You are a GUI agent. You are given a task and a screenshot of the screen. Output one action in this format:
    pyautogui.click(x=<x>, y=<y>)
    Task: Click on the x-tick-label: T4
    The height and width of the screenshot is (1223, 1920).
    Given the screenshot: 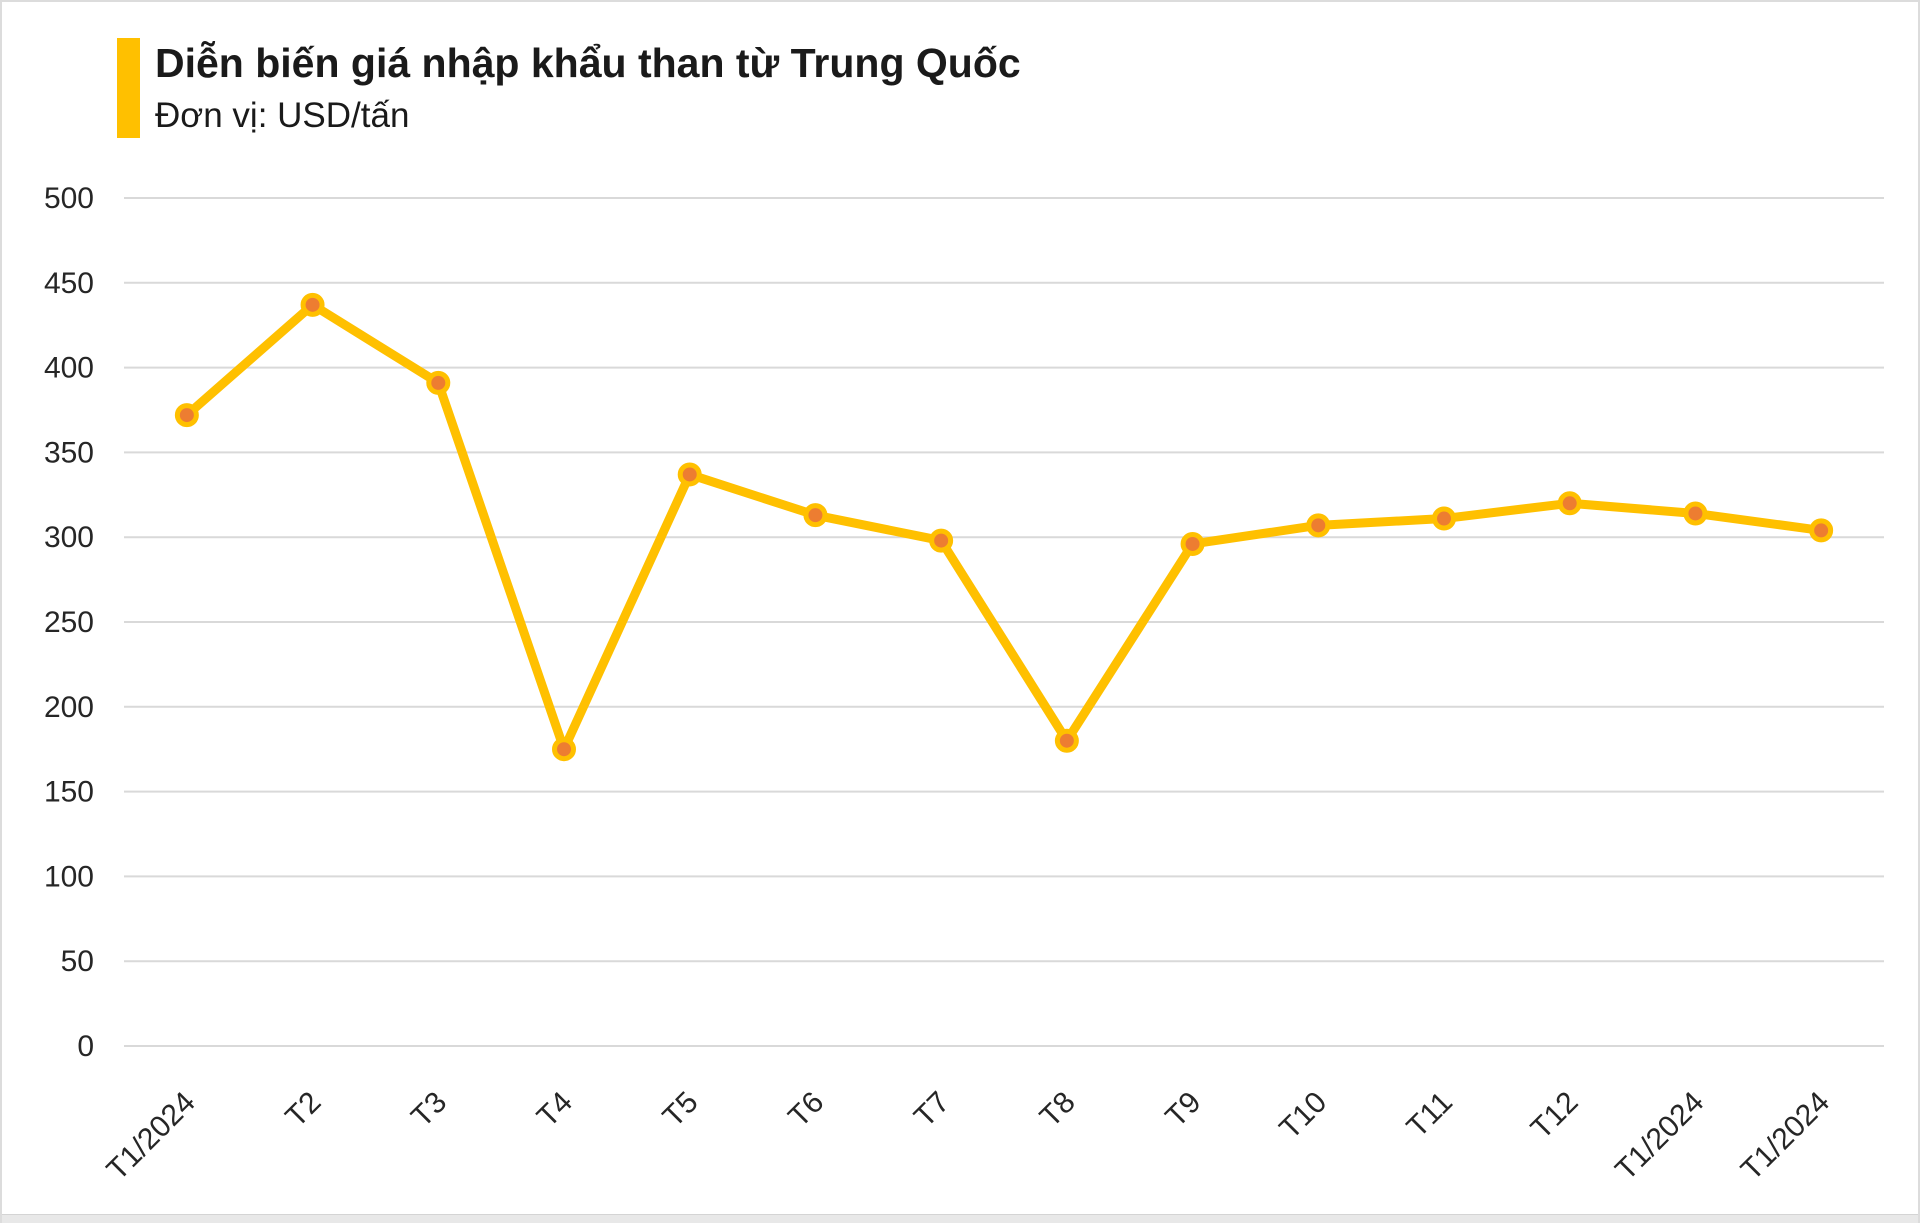 What is the action you would take?
    pyautogui.click(x=555, y=1110)
    